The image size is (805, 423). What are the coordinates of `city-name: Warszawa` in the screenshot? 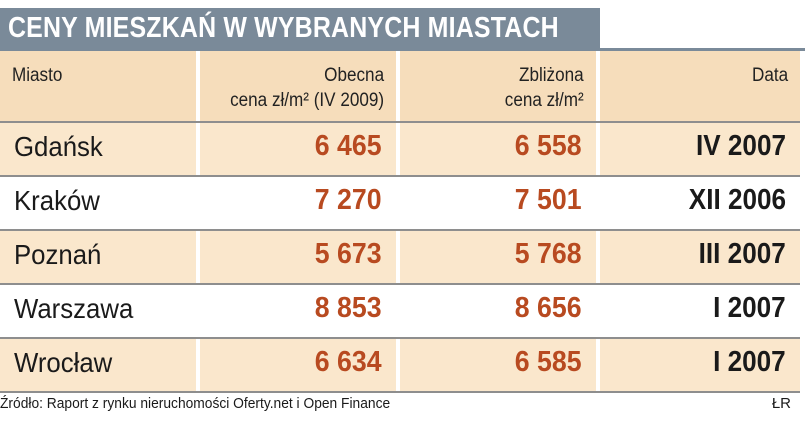 It's located at (74, 308).